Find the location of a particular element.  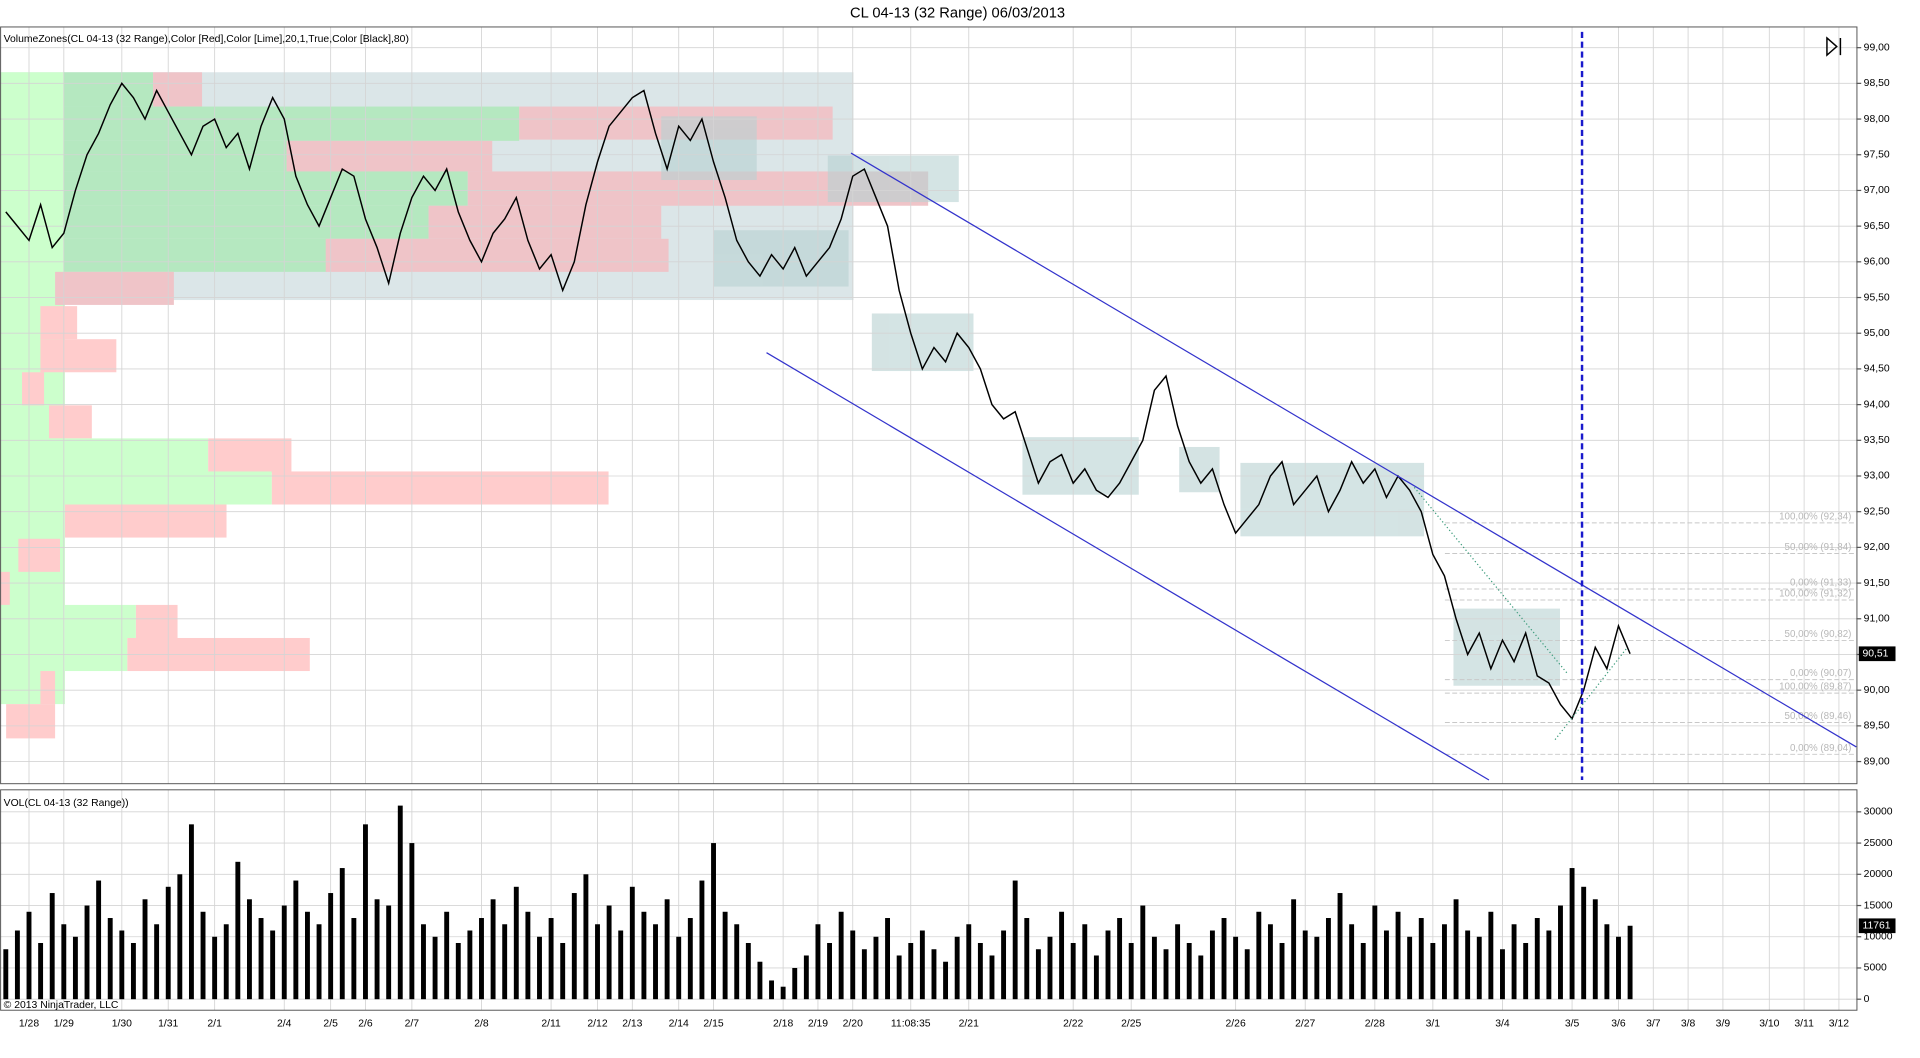

x-tick-label: 3/4 is located at coordinates (1502, 1023).